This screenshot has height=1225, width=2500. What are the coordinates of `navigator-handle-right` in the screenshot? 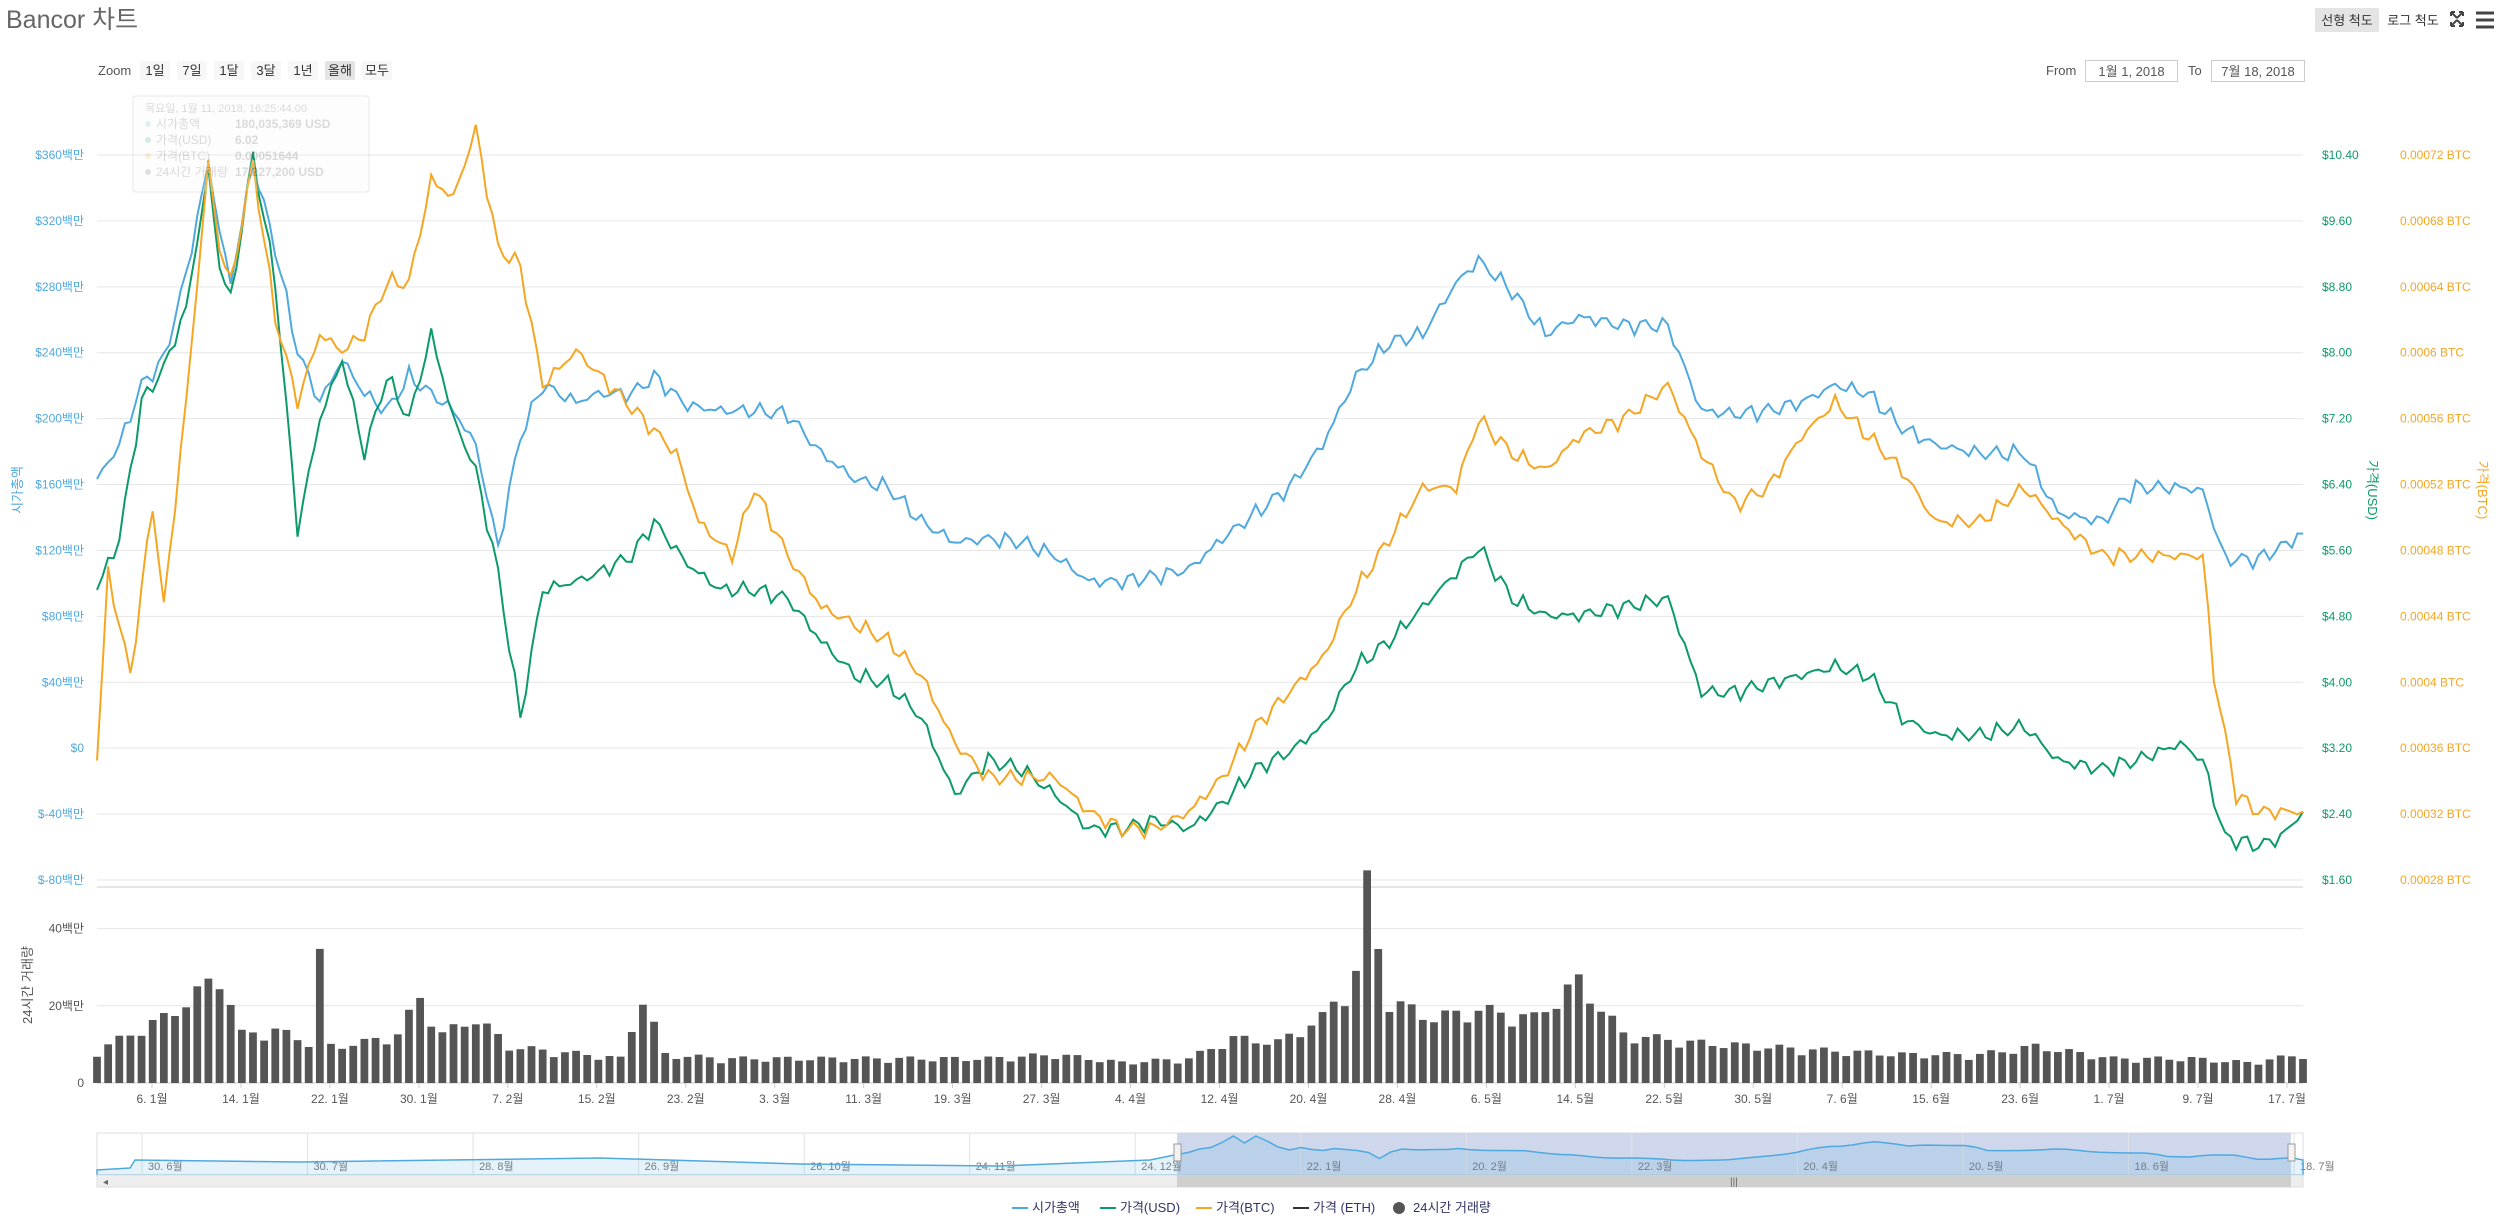 It's located at (2291, 1152).